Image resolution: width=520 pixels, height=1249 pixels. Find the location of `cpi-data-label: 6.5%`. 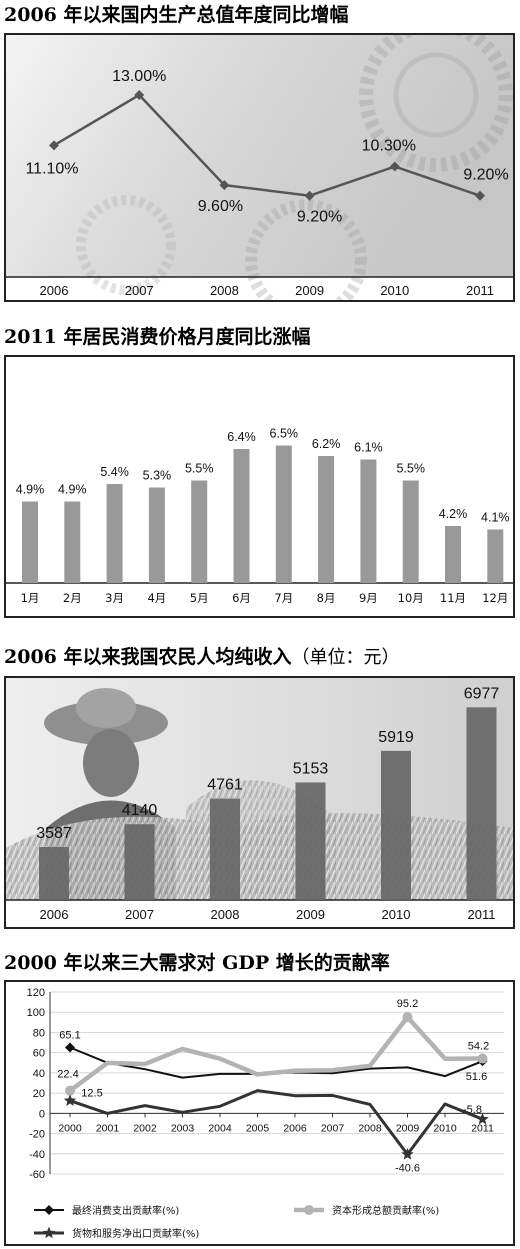

cpi-data-label: 6.5% is located at coordinates (284, 434).